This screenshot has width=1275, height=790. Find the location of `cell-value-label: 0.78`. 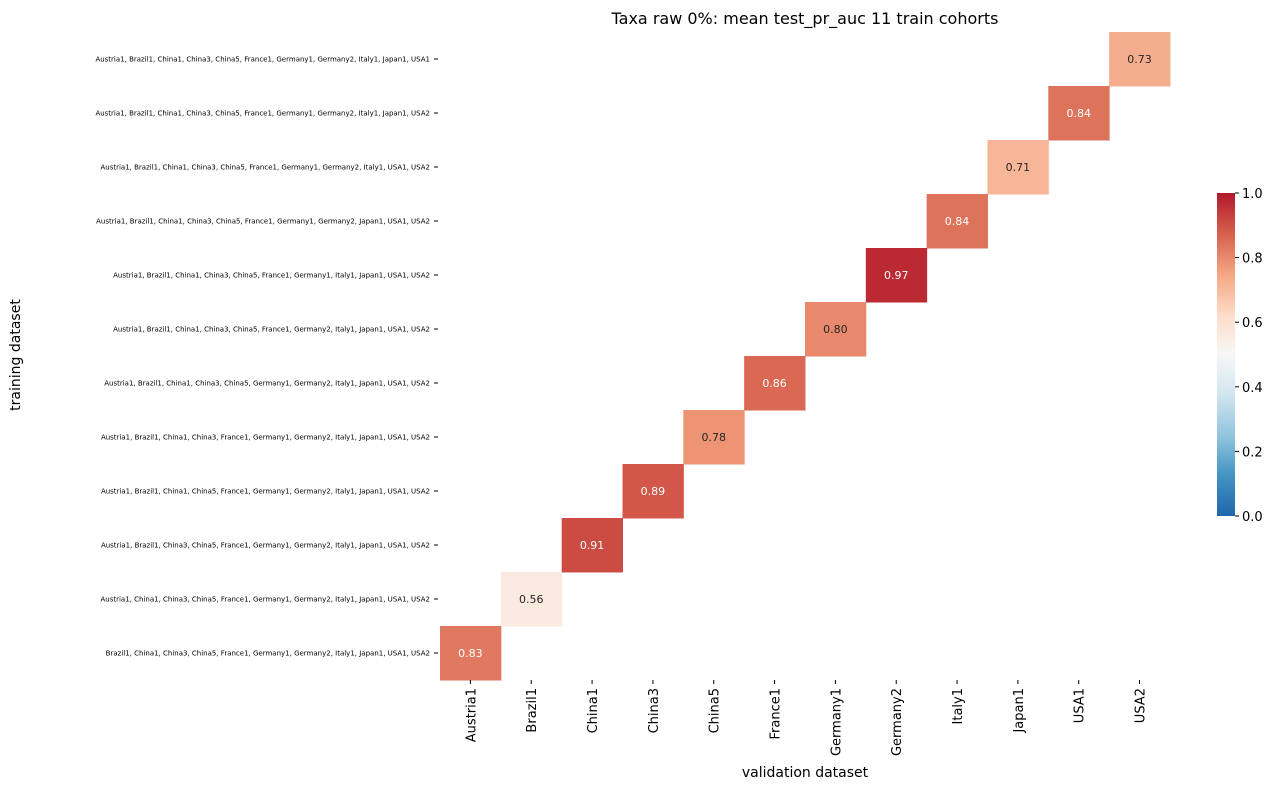

cell-value-label: 0.78 is located at coordinates (713, 437).